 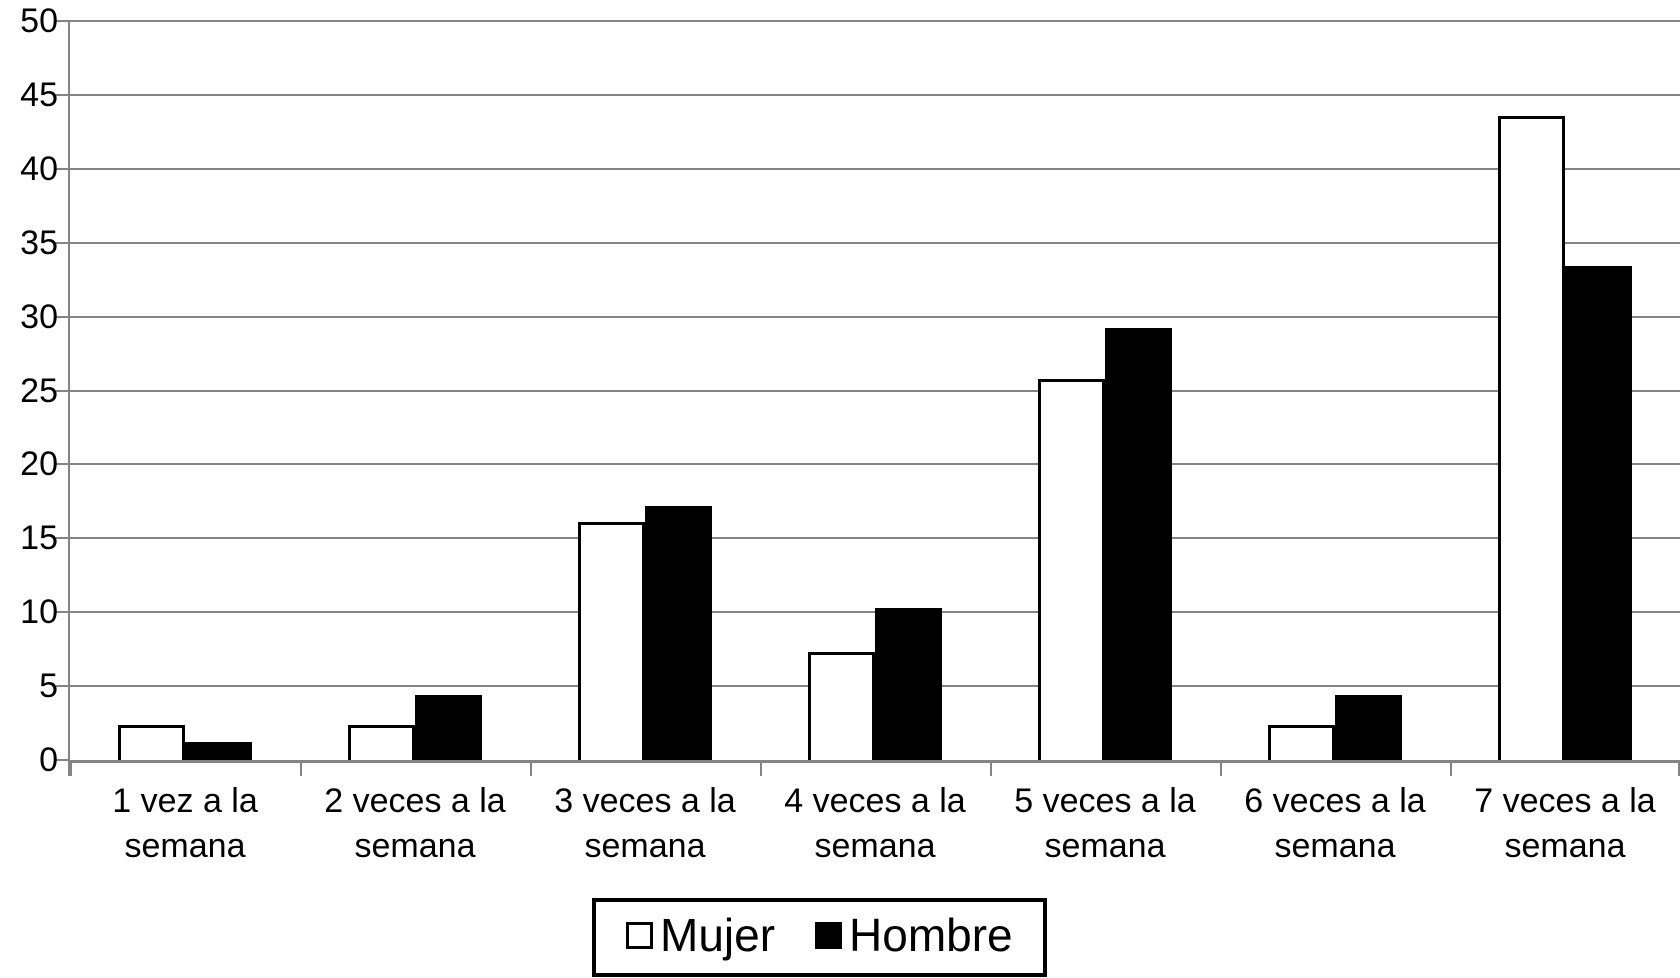 What do you see at coordinates (829, 935) in the screenshot?
I see `legend-swatch-hombre-icon` at bounding box center [829, 935].